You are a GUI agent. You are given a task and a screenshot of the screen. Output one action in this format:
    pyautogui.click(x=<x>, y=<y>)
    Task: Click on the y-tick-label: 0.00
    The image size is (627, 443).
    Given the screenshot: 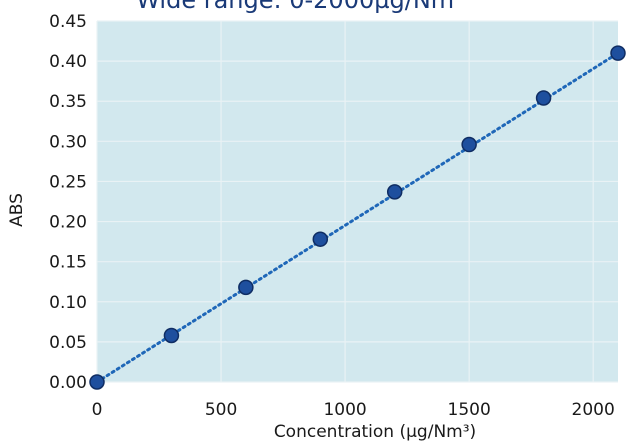 What is the action you would take?
    pyautogui.click(x=68, y=383)
    